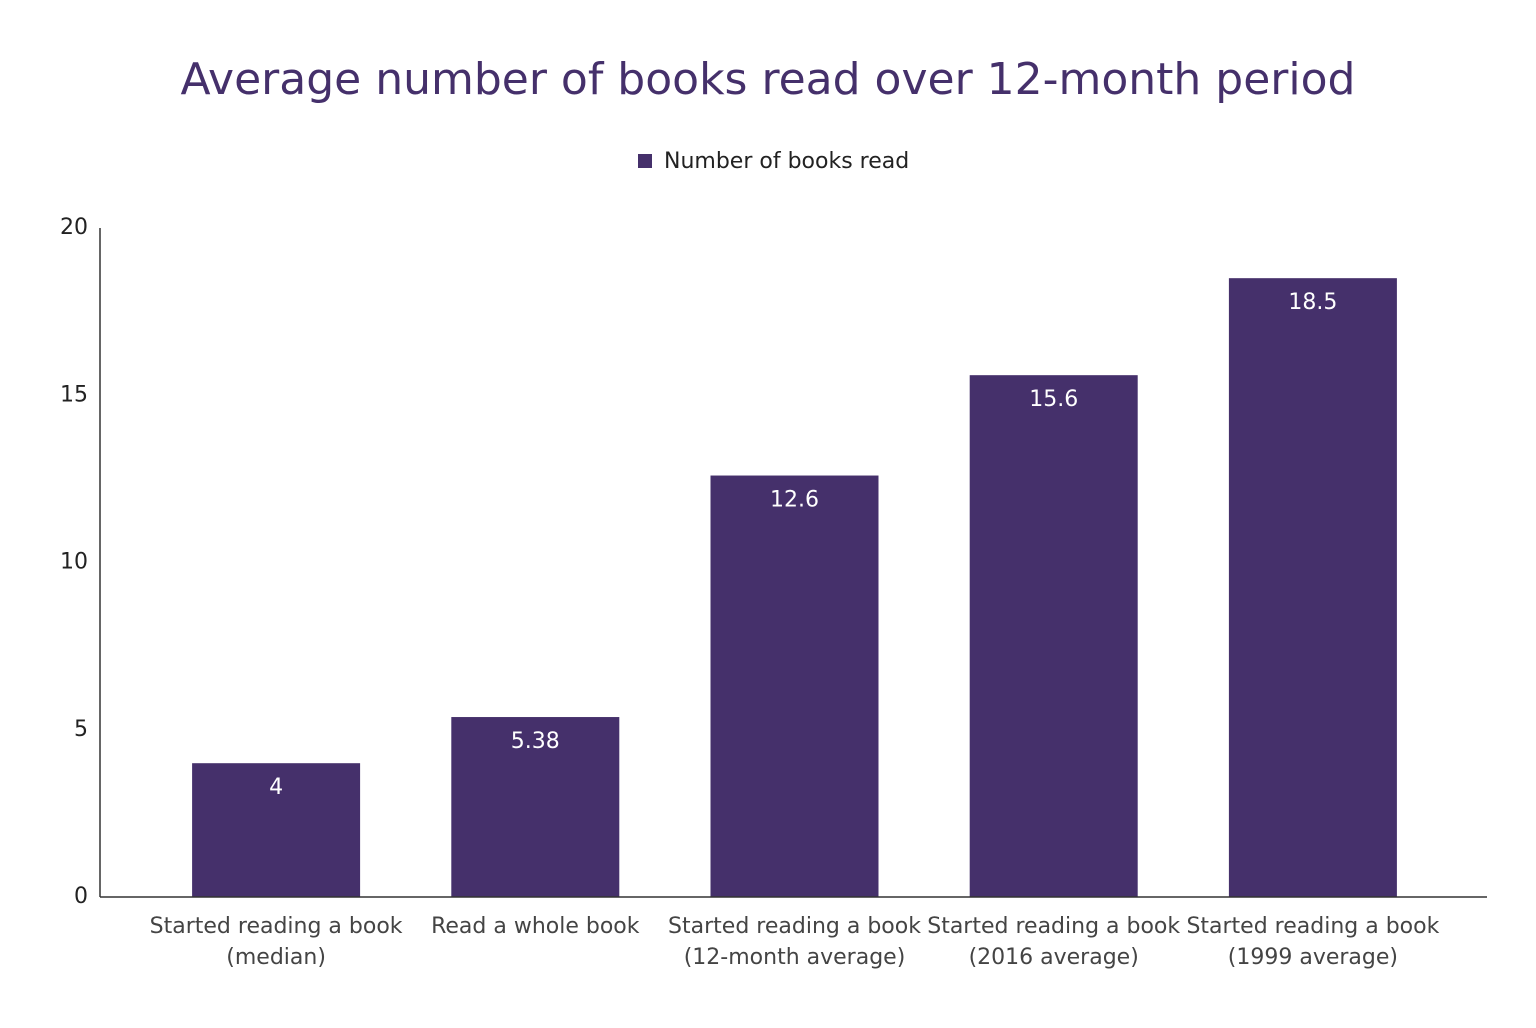 The height and width of the screenshot is (1028, 1536). What do you see at coordinates (535, 926) in the screenshot?
I see `x-tick-label: Read a whole book` at bounding box center [535, 926].